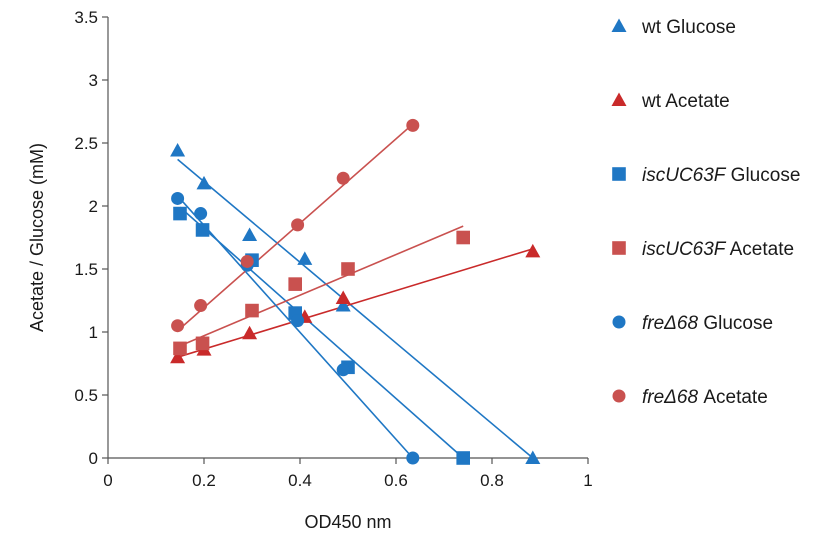  I want to click on y-tick-label: 2.5, so click(86, 143).